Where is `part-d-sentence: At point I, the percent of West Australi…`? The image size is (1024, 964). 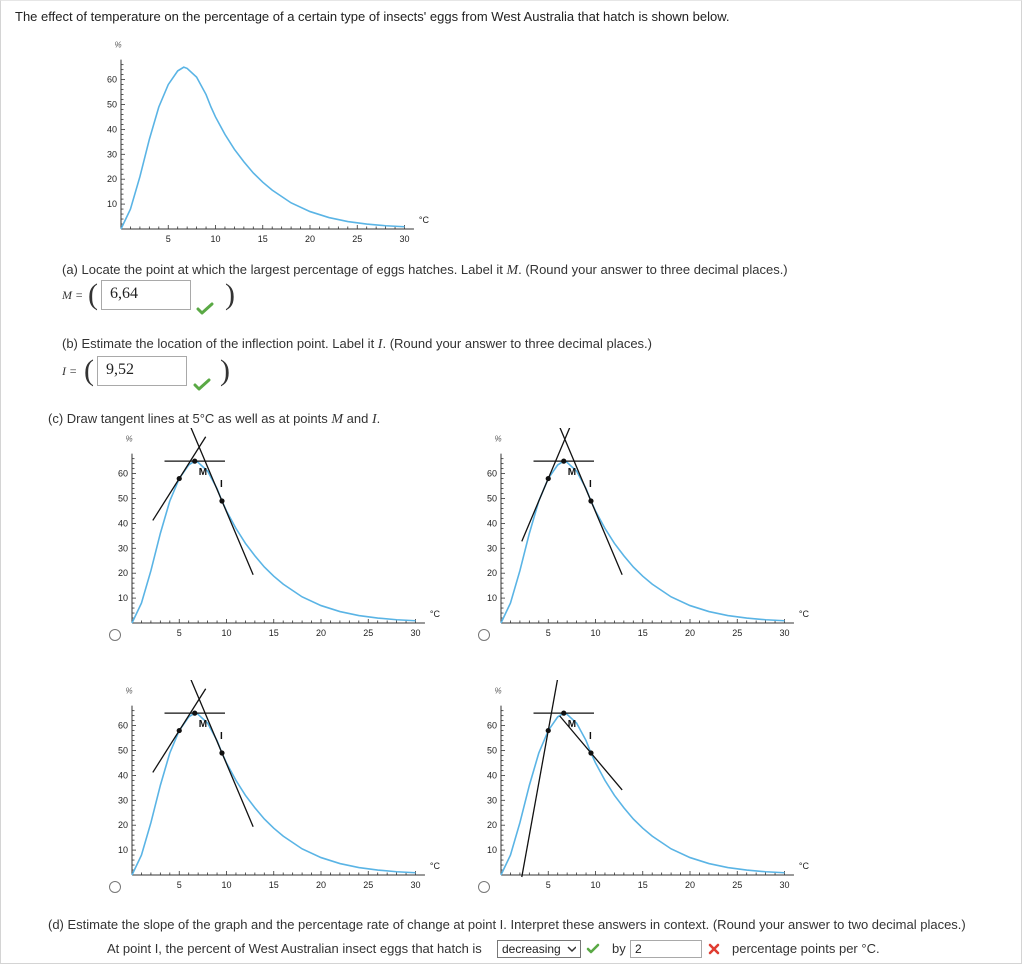
part-d-sentence: At point I, the percent of West Australi… is located at coordinates (294, 948).